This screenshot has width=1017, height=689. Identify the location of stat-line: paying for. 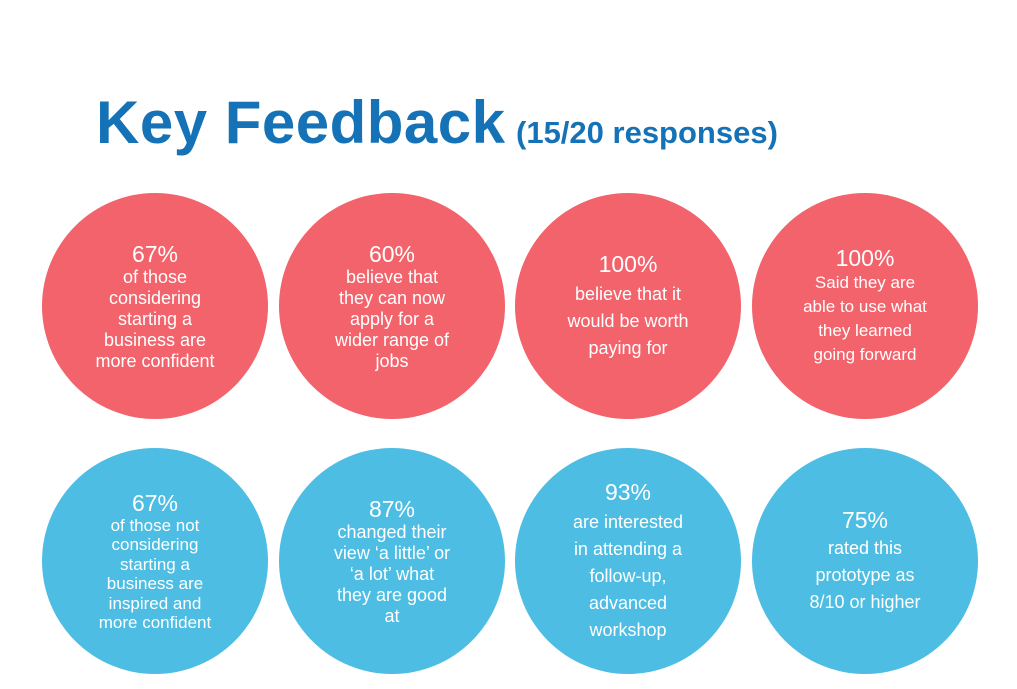
(628, 347).